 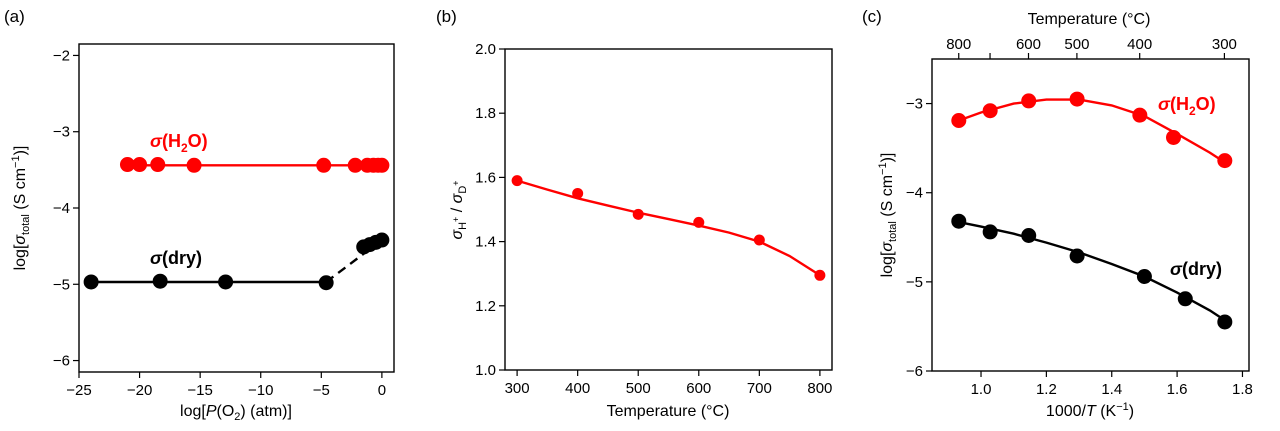 I want to click on x-tick-label: −15, so click(x=199, y=390).